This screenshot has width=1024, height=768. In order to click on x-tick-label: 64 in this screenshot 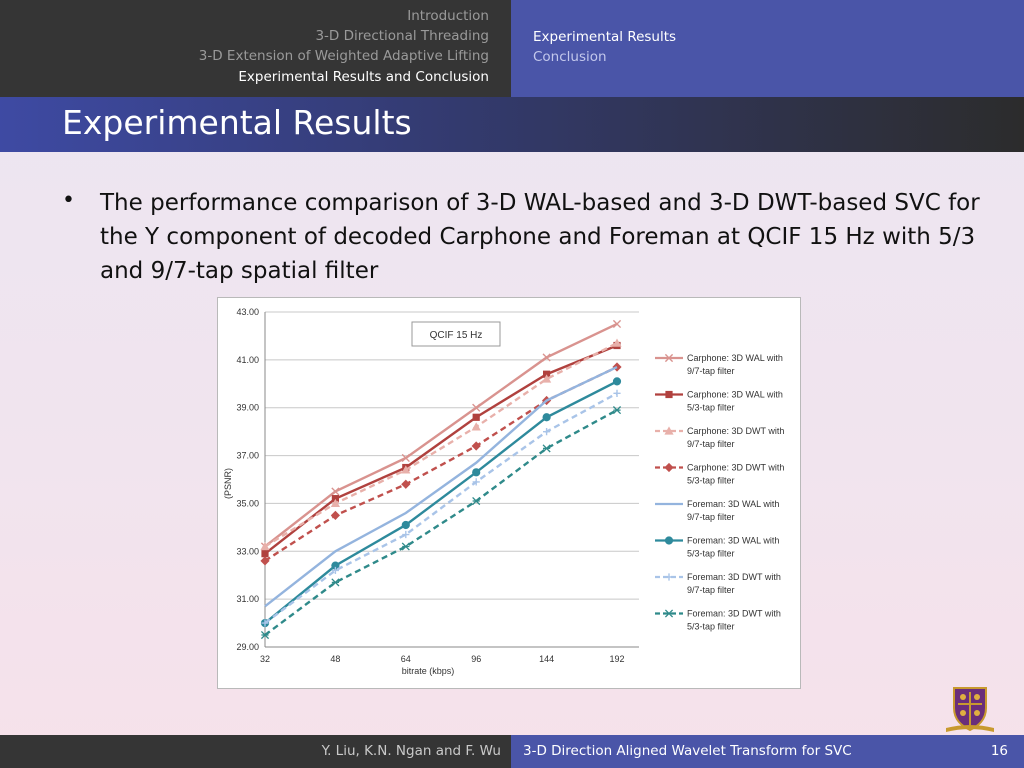, I will do `click(406, 659)`.